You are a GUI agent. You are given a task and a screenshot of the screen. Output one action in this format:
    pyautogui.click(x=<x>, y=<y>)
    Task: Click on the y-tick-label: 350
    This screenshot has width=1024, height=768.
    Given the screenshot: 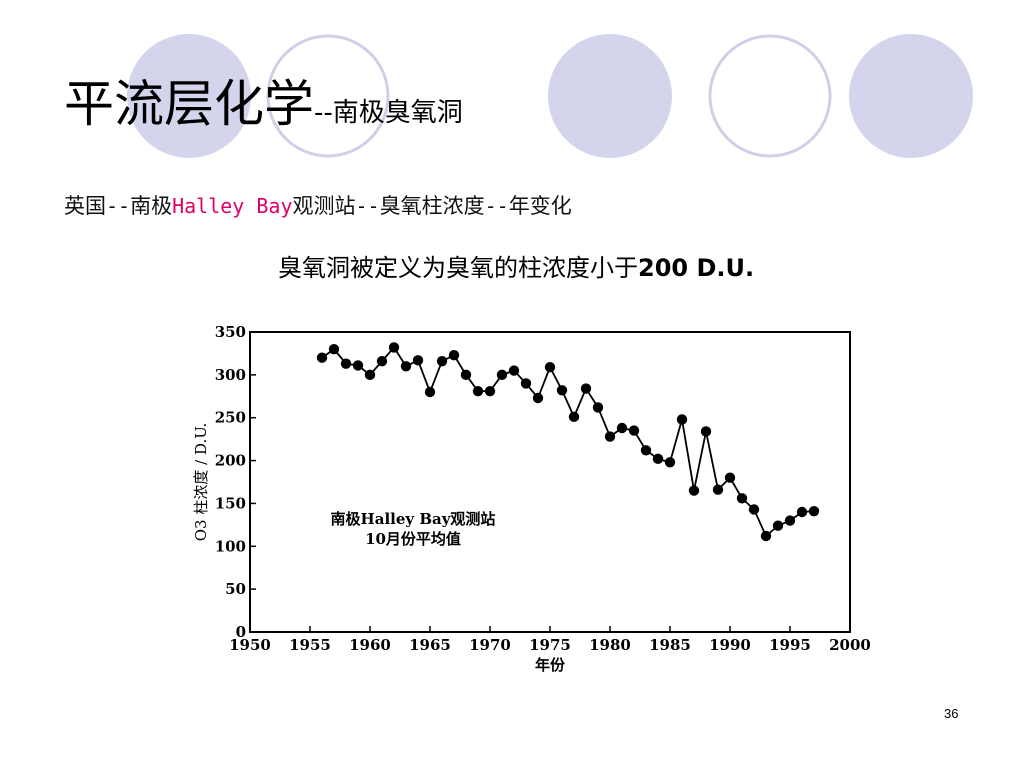 What is the action you would take?
    pyautogui.click(x=230, y=332)
    